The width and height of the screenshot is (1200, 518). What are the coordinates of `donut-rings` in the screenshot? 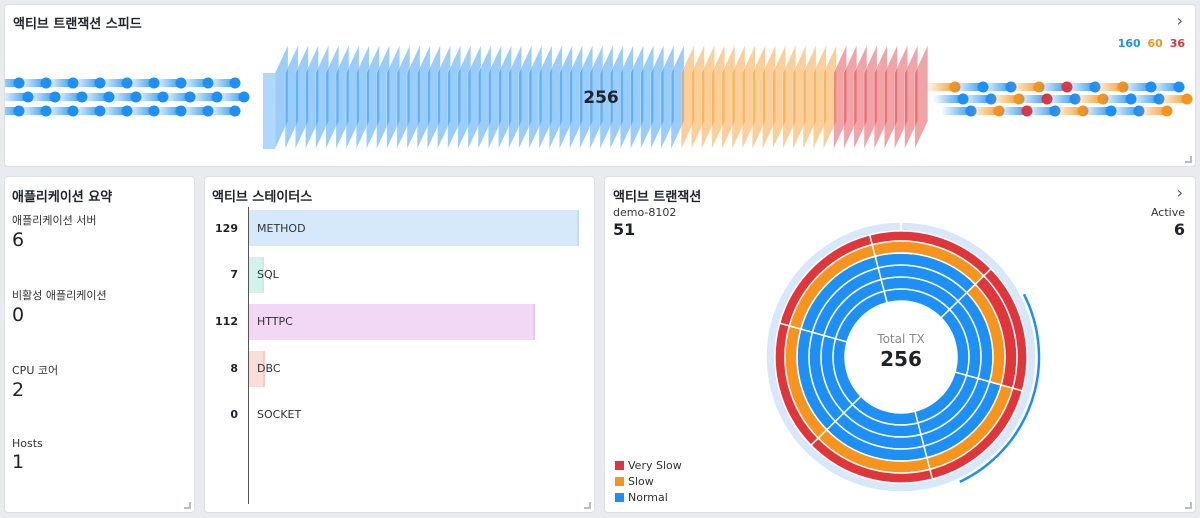 It's located at (903, 357).